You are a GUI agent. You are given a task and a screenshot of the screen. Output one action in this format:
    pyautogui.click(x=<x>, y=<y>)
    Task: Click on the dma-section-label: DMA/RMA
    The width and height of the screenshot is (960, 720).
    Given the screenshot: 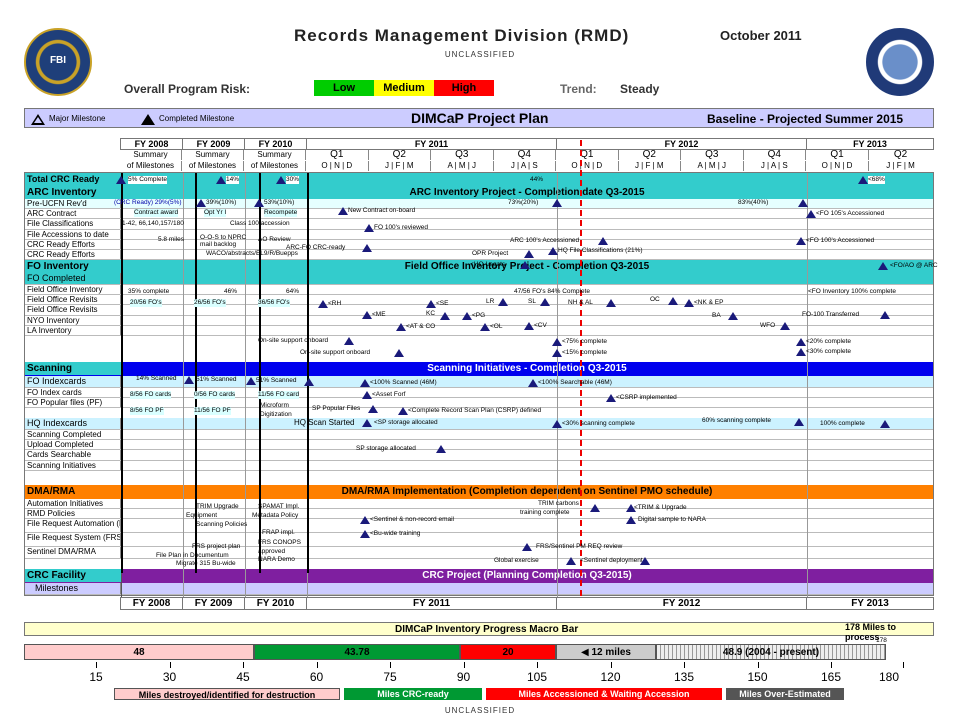 What is the action you would take?
    pyautogui.click(x=51, y=491)
    